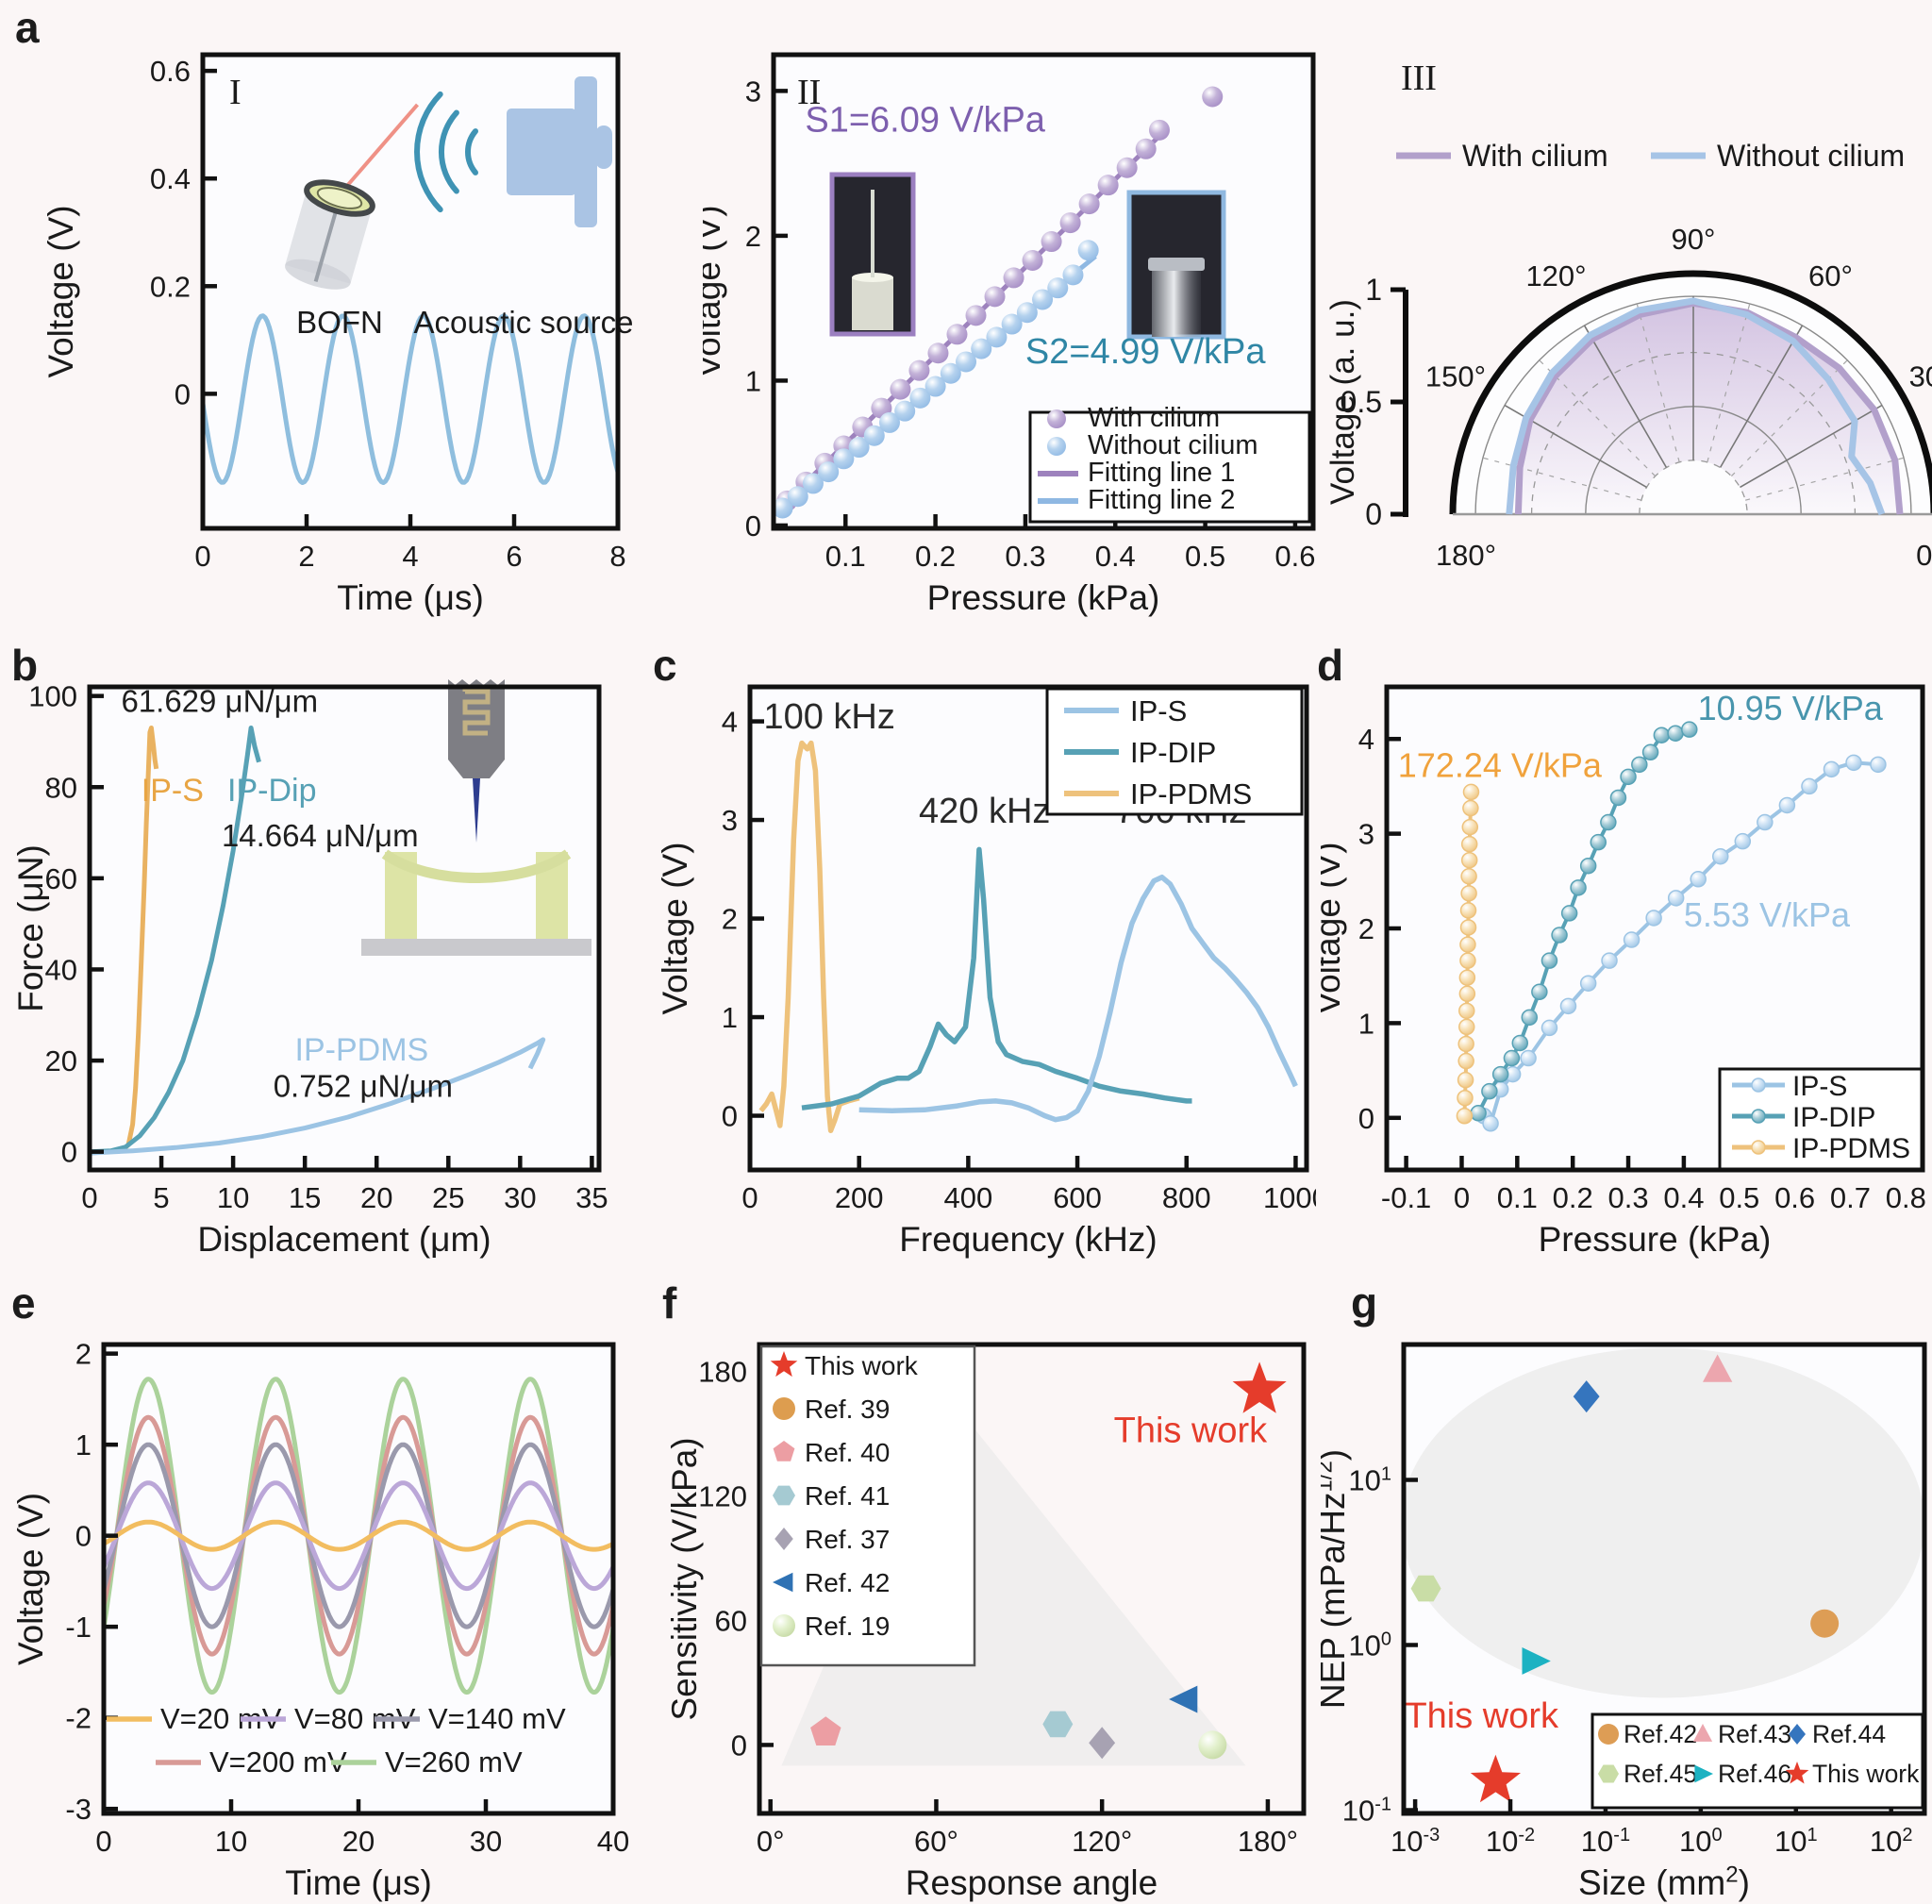  What do you see at coordinates (236, 92) in the screenshot?
I see `svg-text: I` at bounding box center [236, 92].